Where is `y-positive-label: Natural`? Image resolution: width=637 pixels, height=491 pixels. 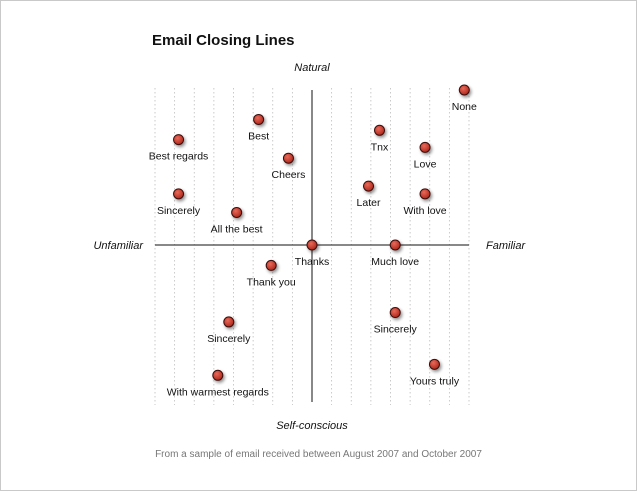
y-positive-label: Natural is located at coordinates (312, 68).